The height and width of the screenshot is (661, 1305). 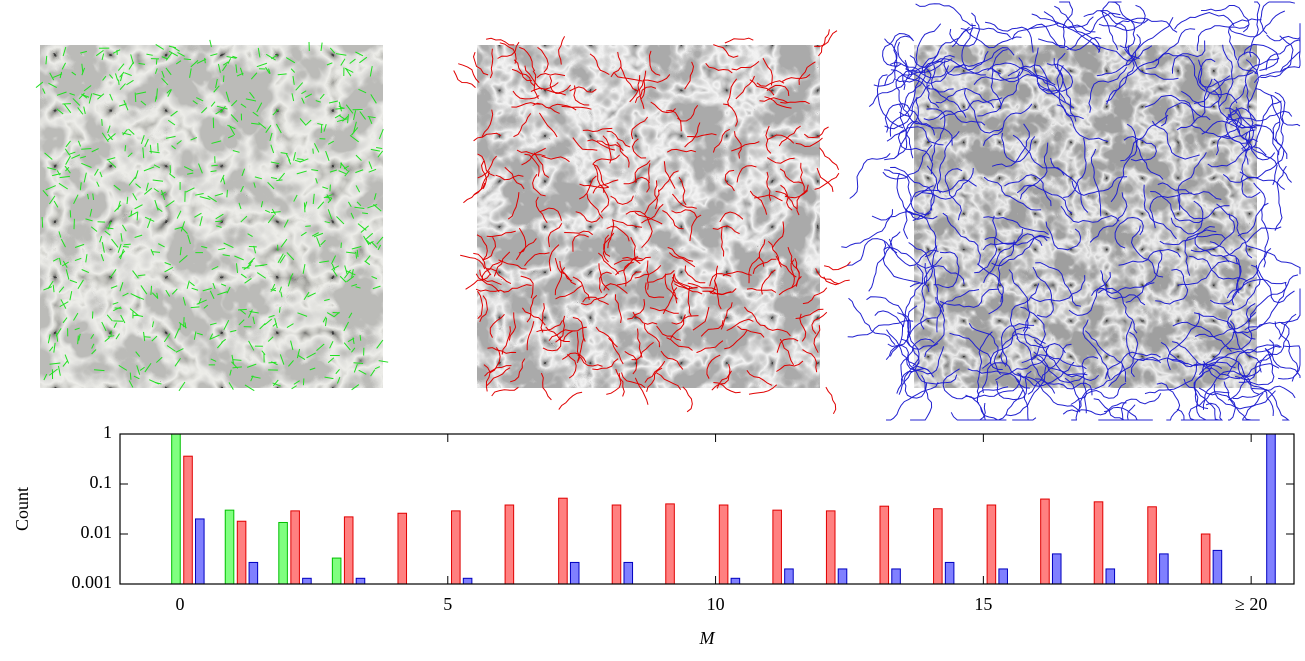 What do you see at coordinates (92, 582) in the screenshot?
I see `y-tick-label: 0.001` at bounding box center [92, 582].